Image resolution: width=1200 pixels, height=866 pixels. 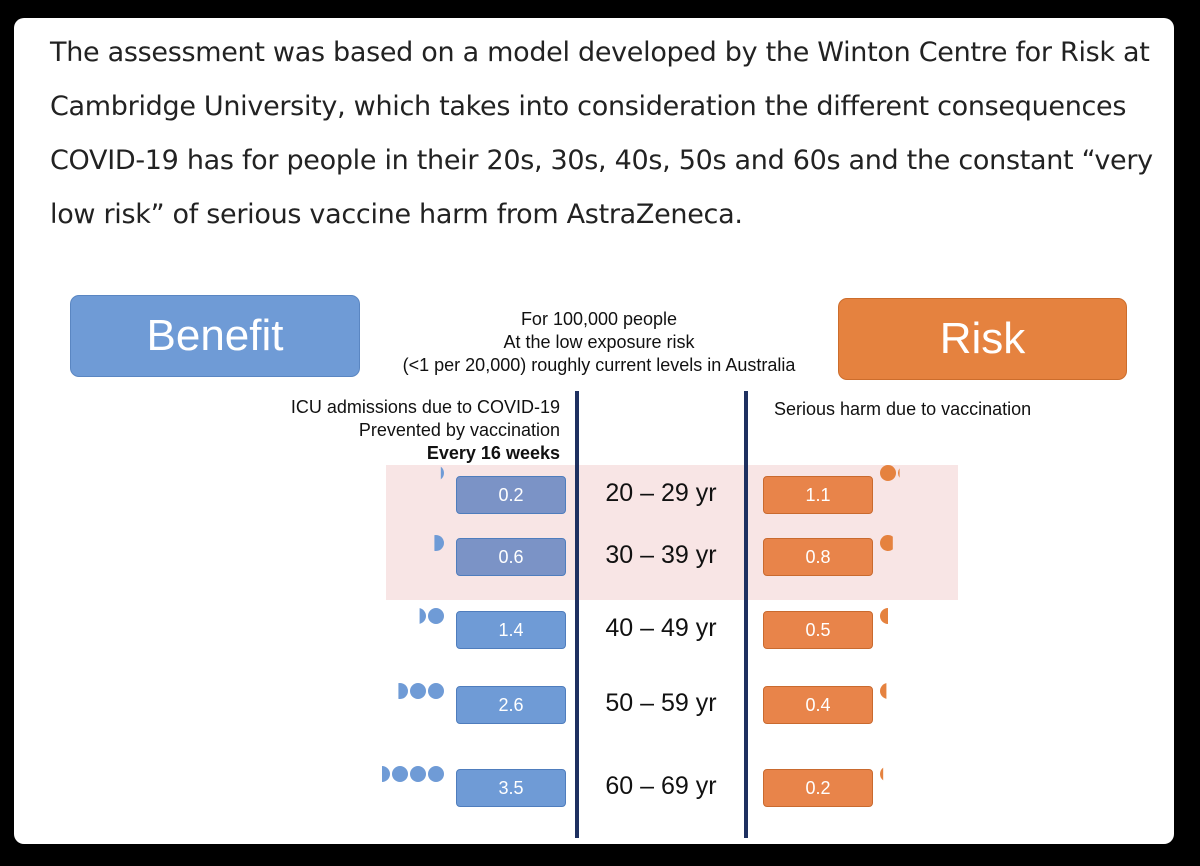 I want to click on benefit-value: 0.2, so click(x=511, y=495).